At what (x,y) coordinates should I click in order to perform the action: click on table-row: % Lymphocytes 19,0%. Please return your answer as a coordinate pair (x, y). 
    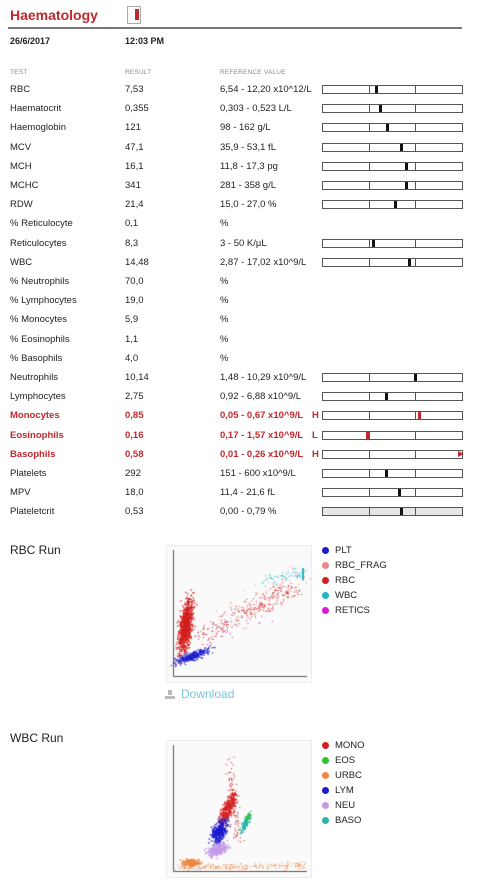
    Looking at the image, I should click on (238, 300).